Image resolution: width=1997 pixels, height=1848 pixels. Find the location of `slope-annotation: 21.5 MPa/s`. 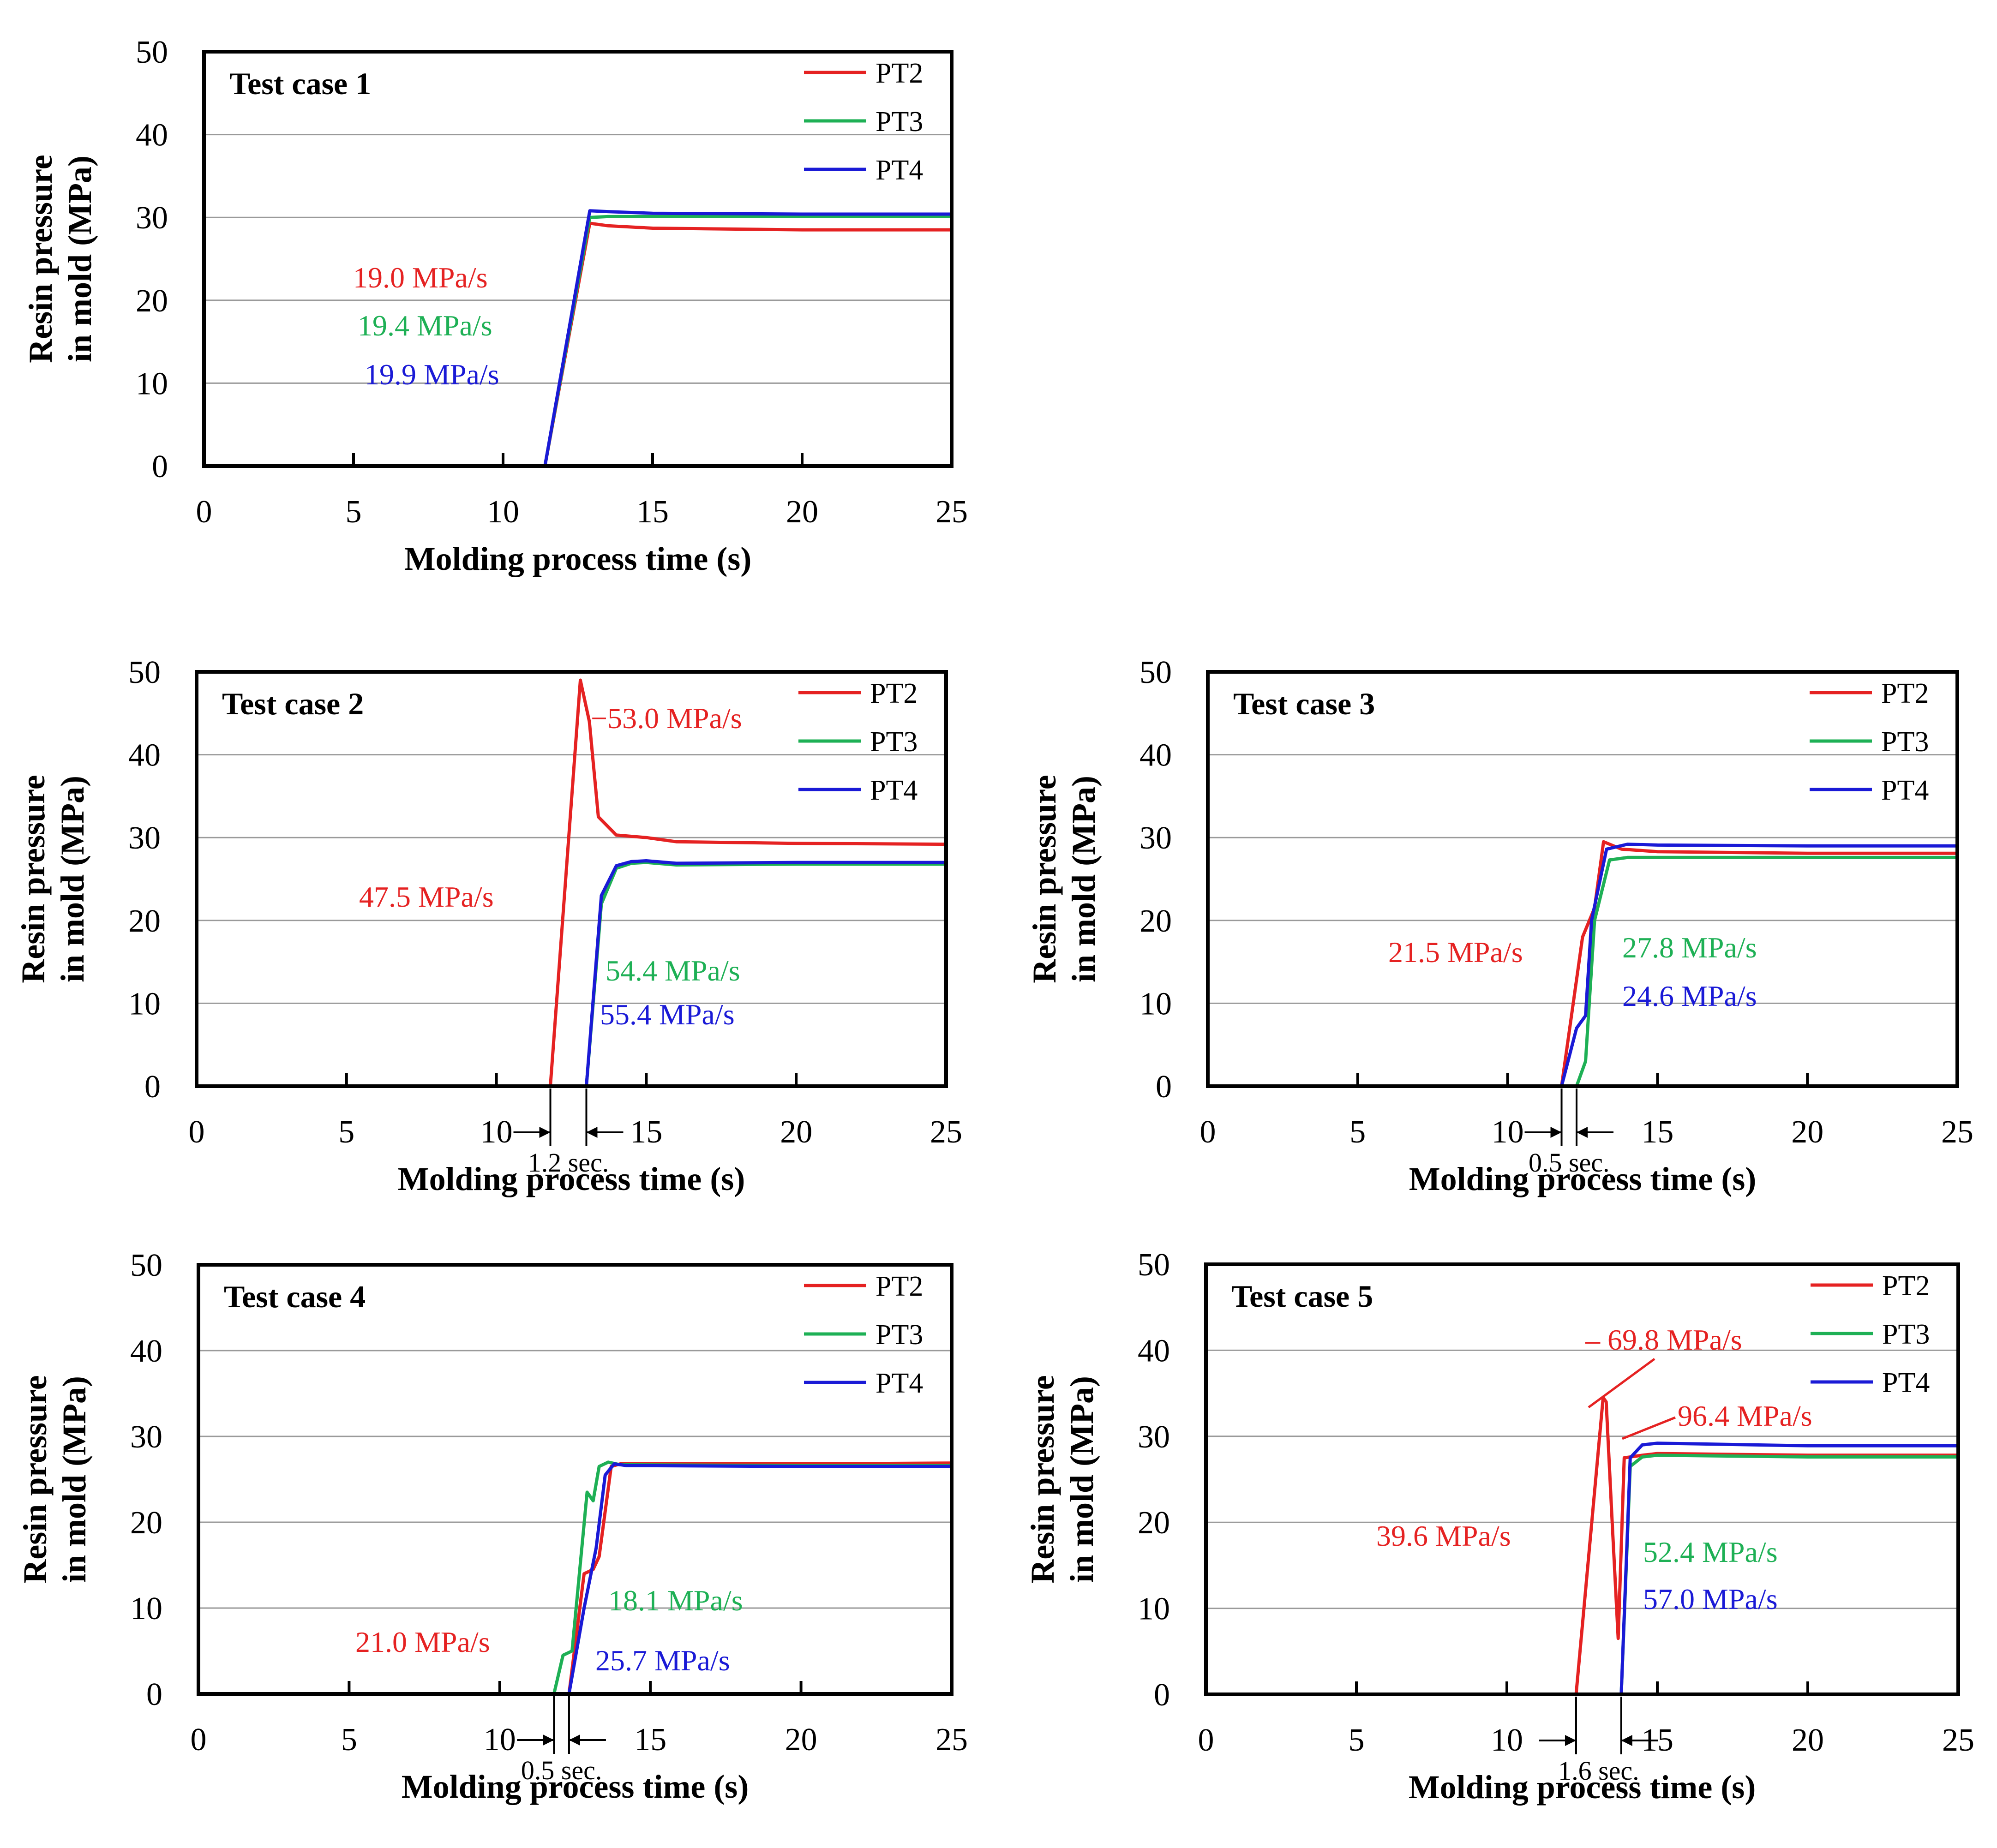

slope-annotation: 21.5 MPa/s is located at coordinates (1455, 952).